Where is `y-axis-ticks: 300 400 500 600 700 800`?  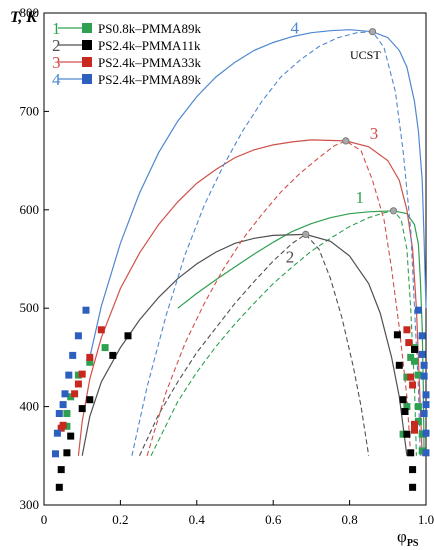
y-axis-ticks: 300 400 500 600 700 800 is located at coordinates (34, 258).